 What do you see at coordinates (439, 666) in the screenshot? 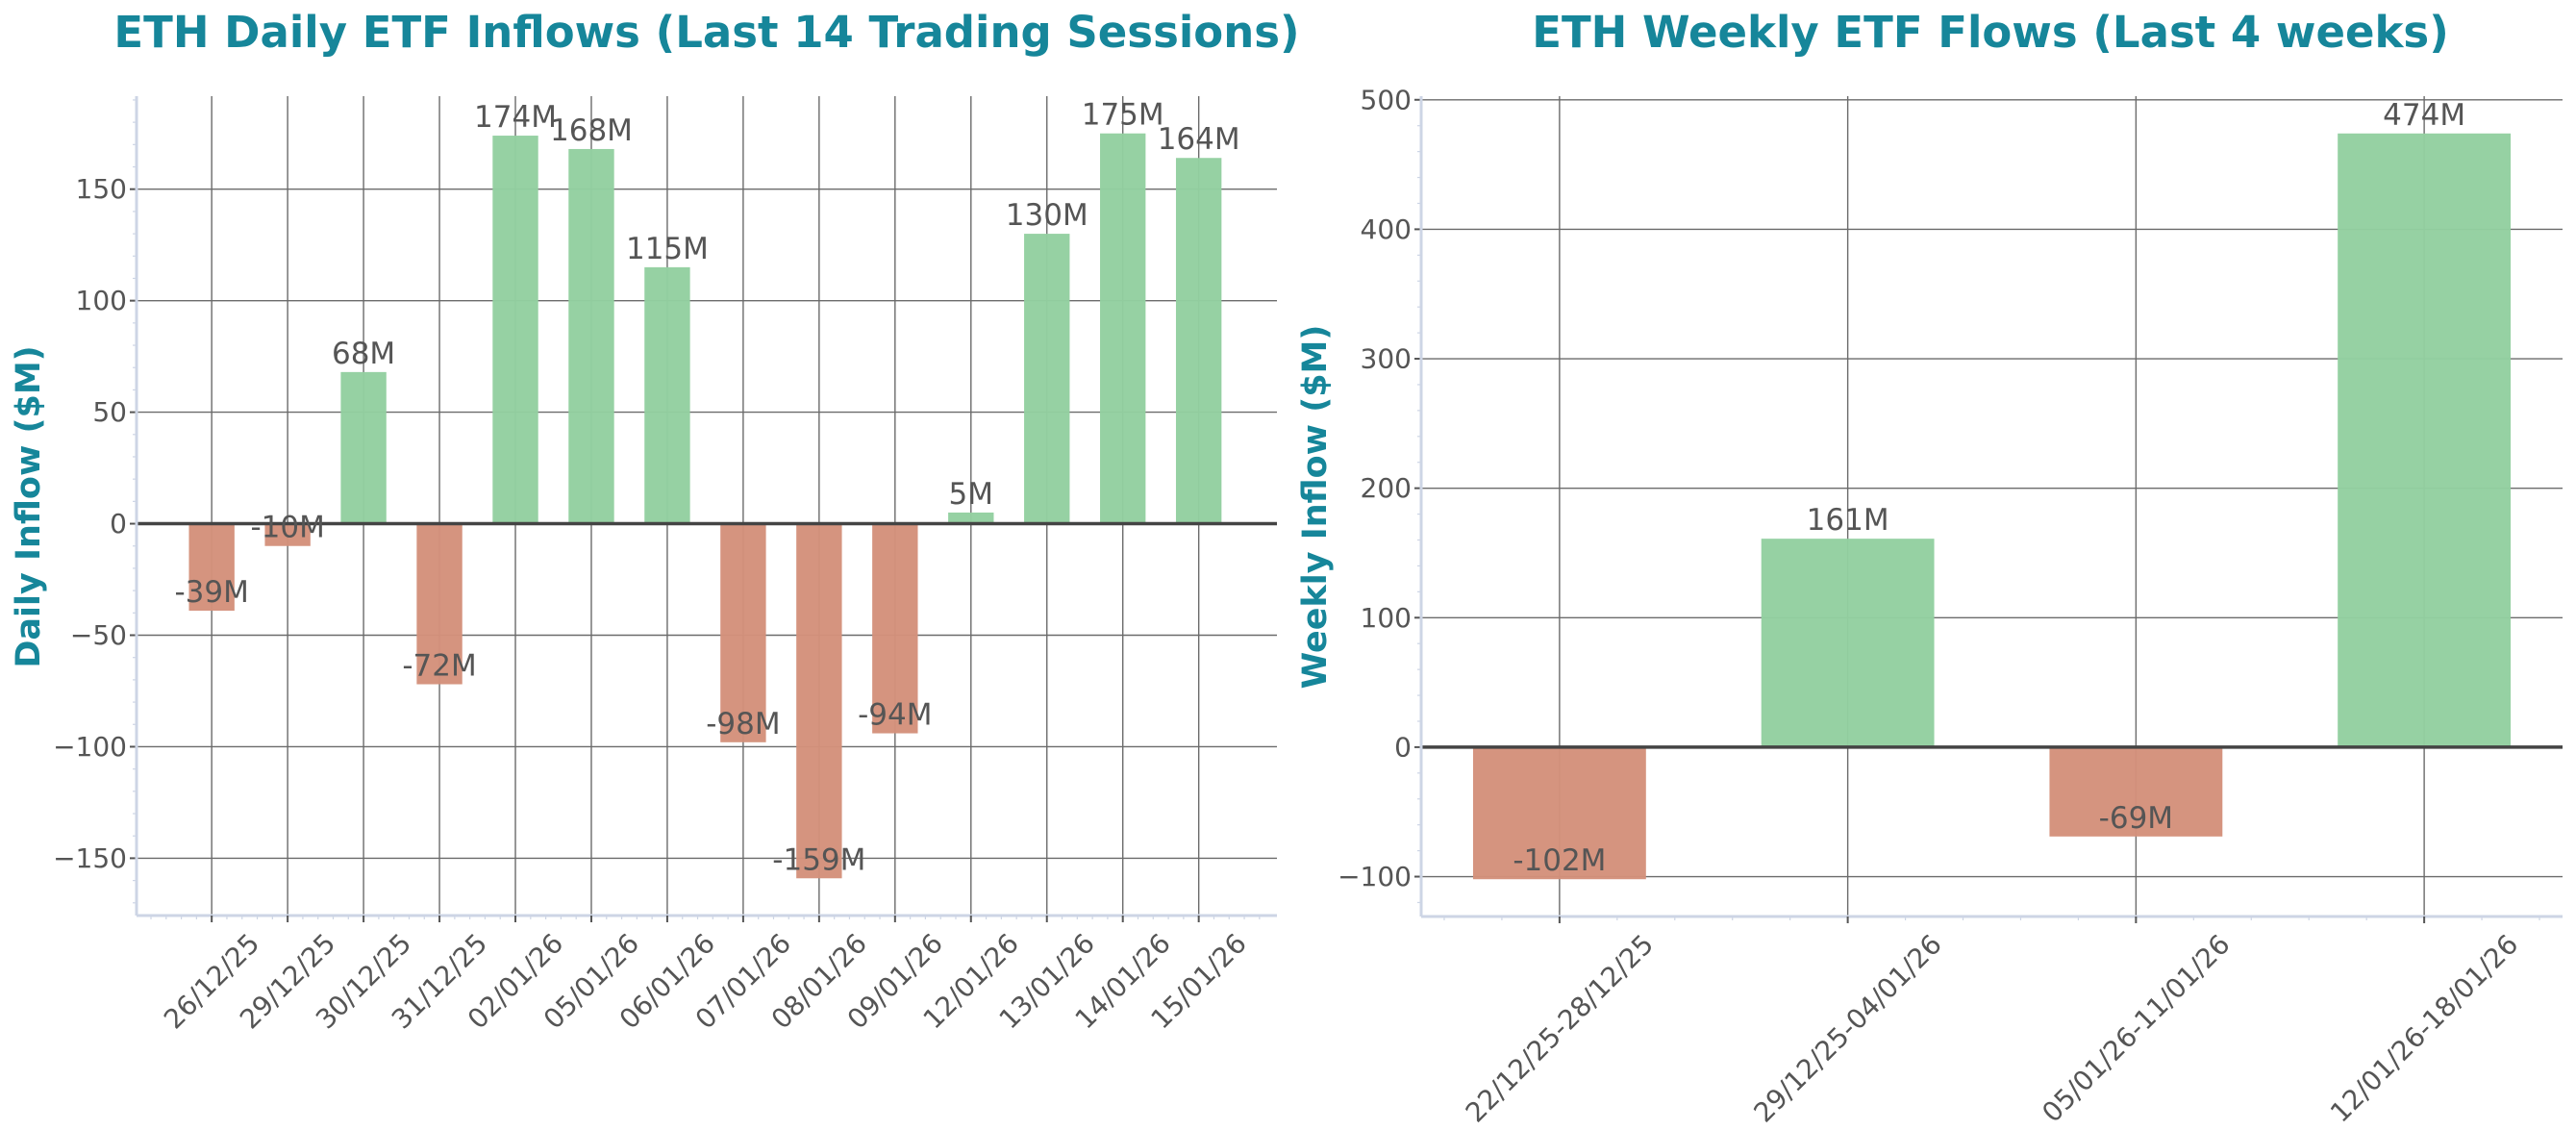
I see `data-label: -72M` at bounding box center [439, 666].